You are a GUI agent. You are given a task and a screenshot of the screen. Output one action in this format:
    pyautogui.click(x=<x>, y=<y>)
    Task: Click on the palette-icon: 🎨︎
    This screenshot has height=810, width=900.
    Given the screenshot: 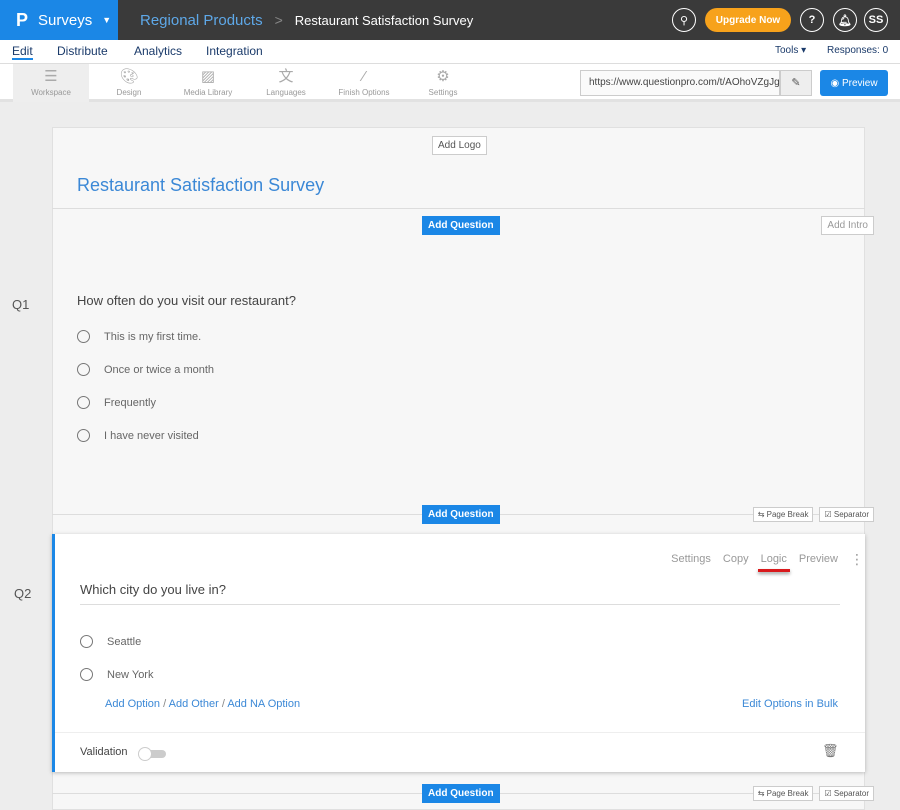 What is the action you would take?
    pyautogui.click(x=129, y=76)
    